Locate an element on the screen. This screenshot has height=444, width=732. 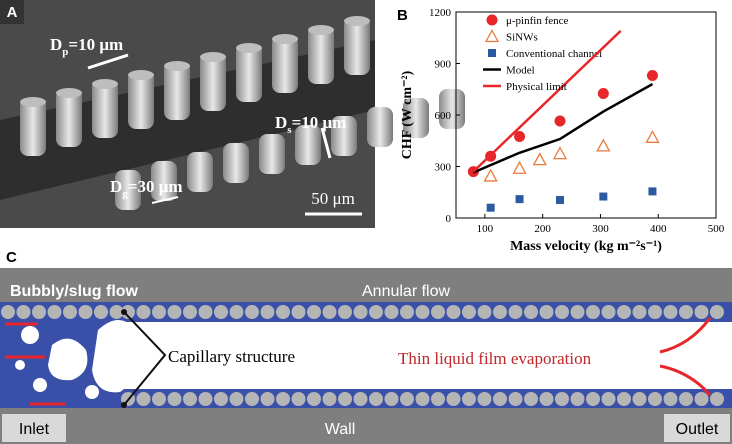
value: =30 μm is located at coordinates (155, 186).